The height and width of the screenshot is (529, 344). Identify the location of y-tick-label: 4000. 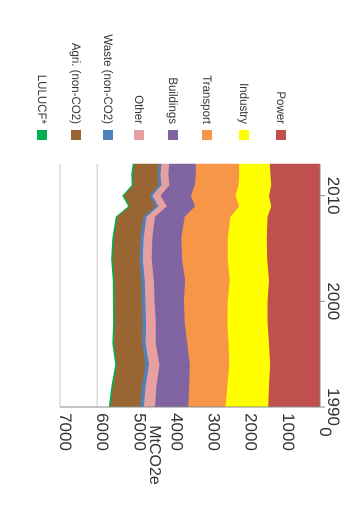
(176, 432).